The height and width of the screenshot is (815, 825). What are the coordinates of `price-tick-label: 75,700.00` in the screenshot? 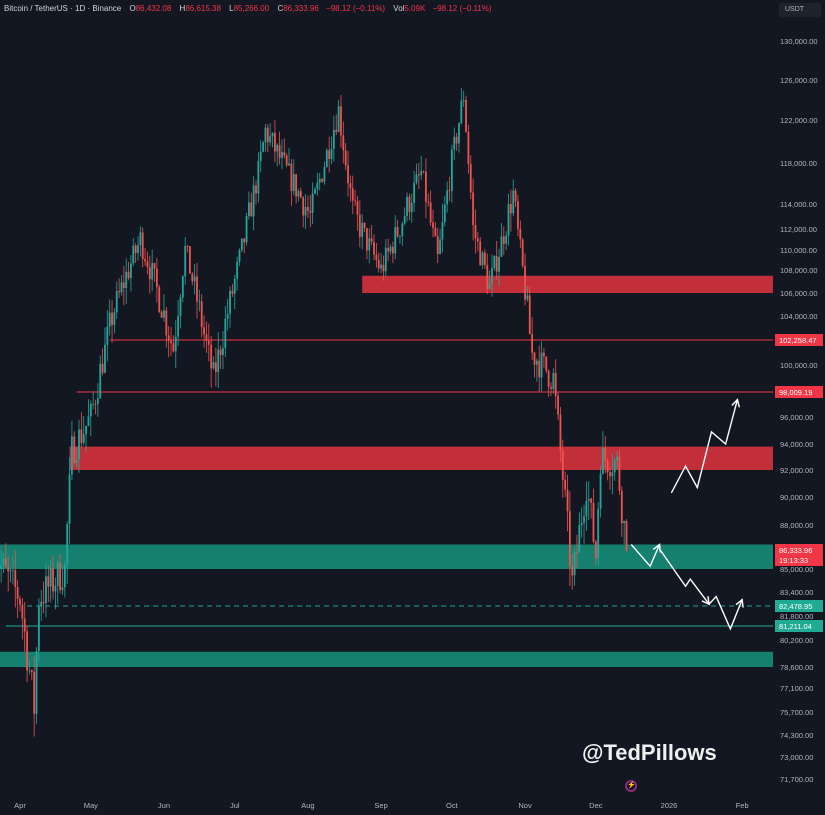 It's located at (796, 712).